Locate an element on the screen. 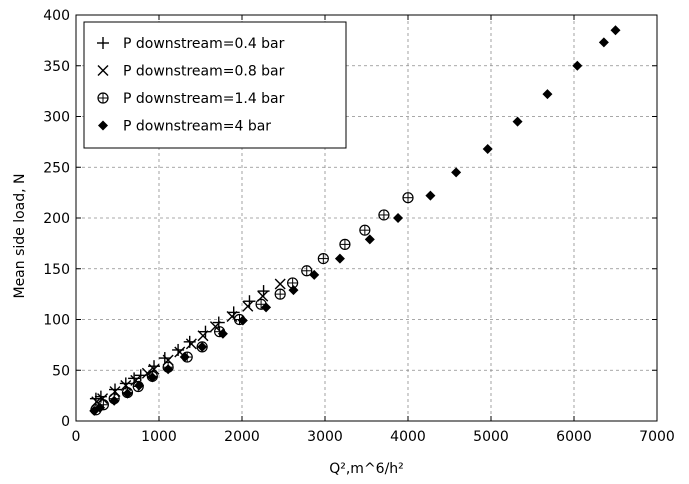 This screenshot has width=689, height=484. legend-box is located at coordinates (215, 85).